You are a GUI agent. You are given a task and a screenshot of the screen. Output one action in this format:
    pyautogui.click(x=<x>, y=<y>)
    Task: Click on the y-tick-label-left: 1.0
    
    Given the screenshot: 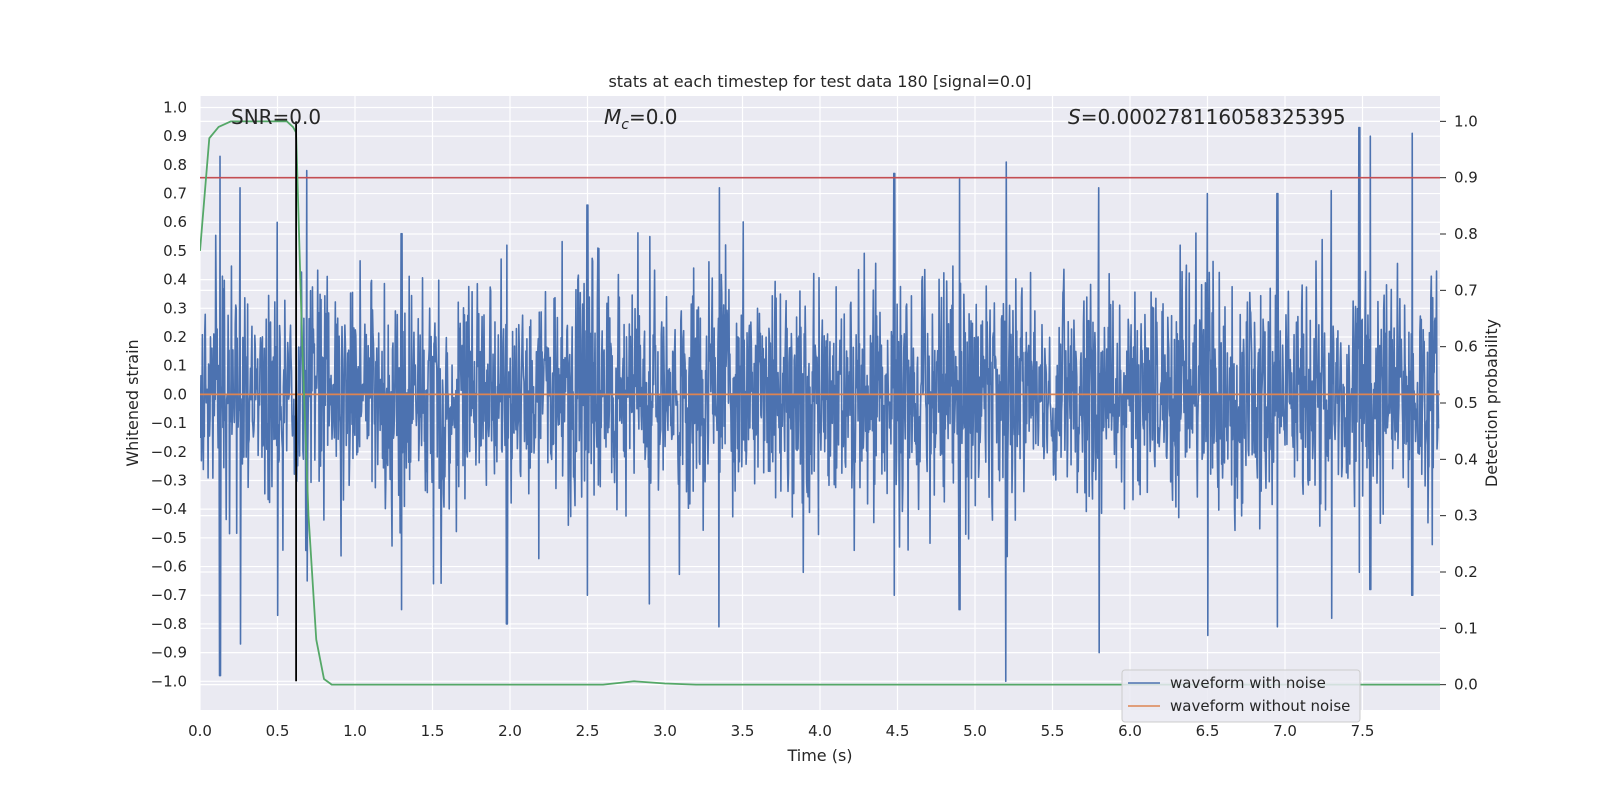 What is the action you would take?
    pyautogui.click(x=175, y=107)
    